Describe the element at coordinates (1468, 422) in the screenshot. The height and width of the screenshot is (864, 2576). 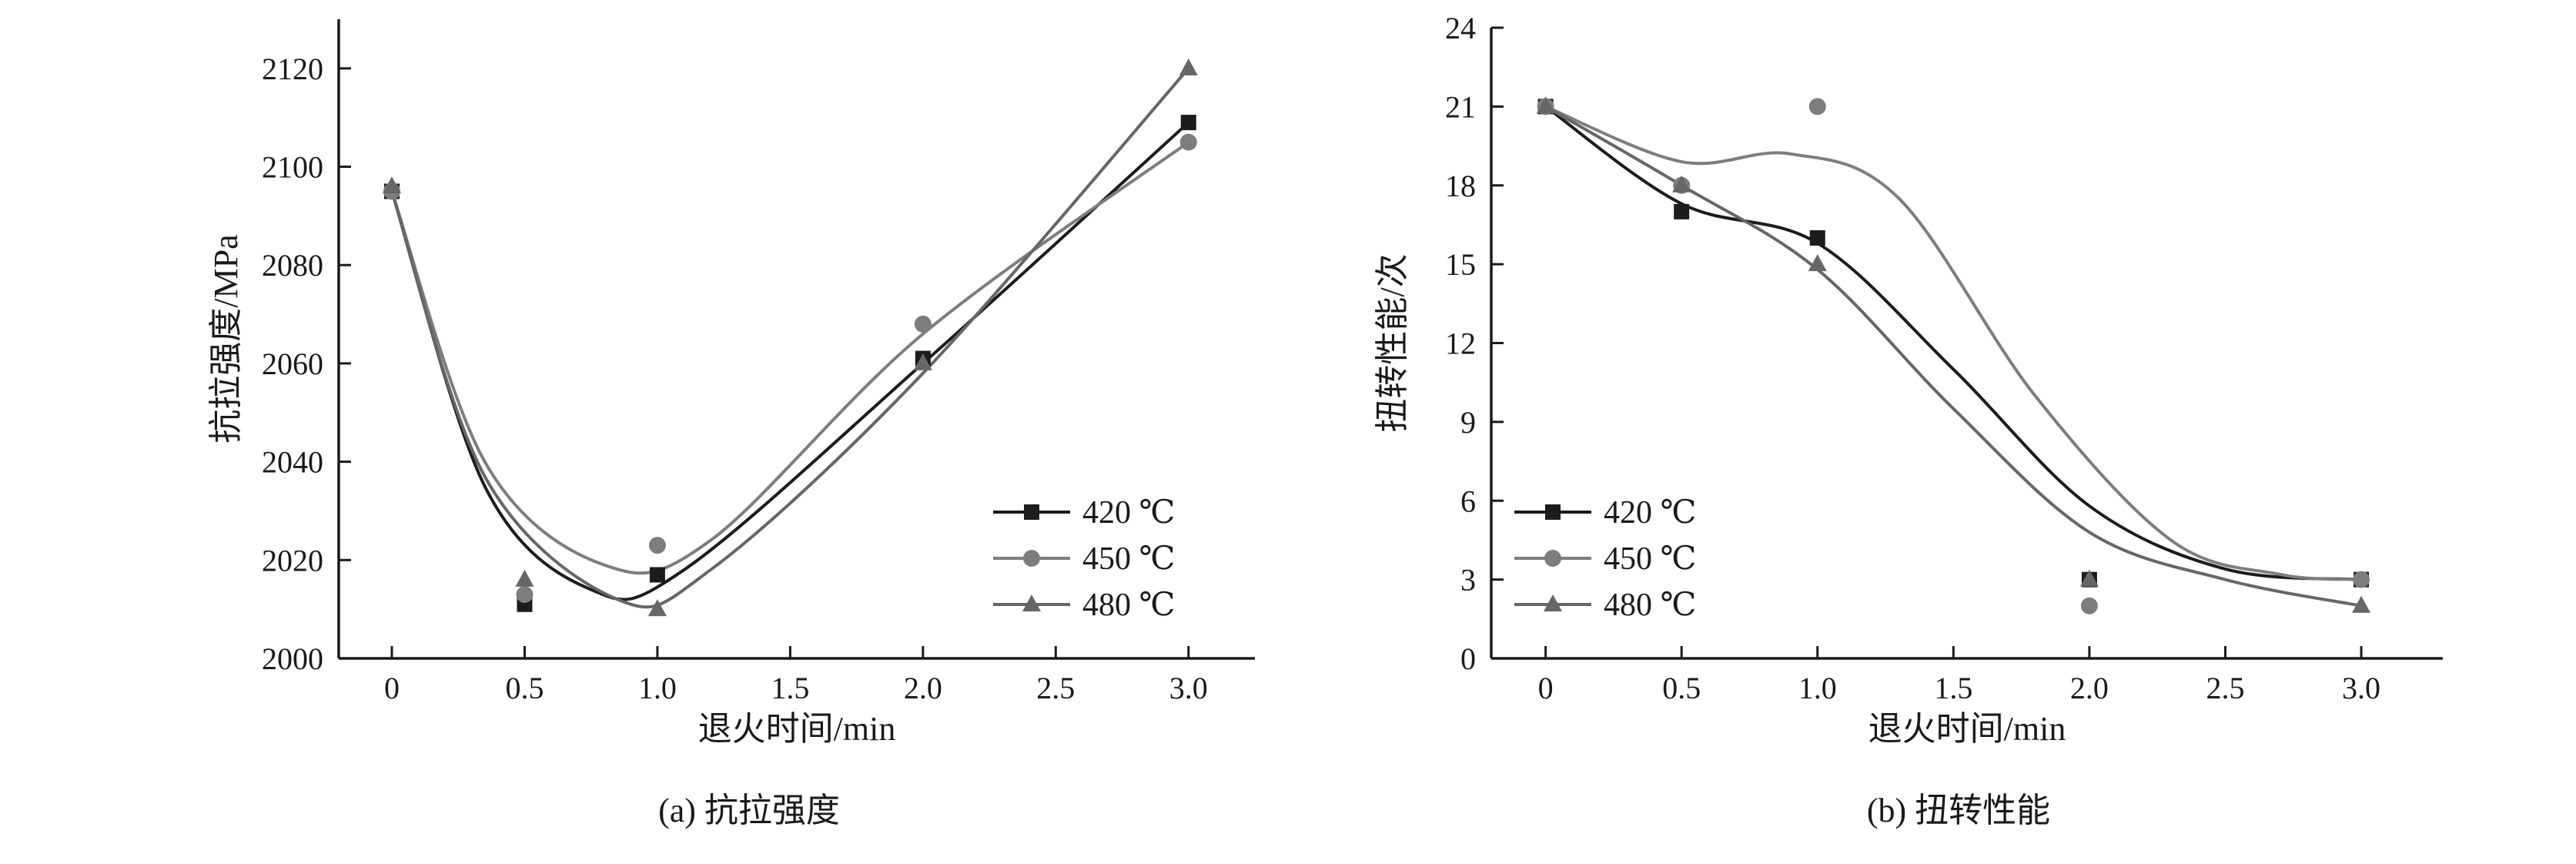
I see `y-tick-label: 9` at that location.